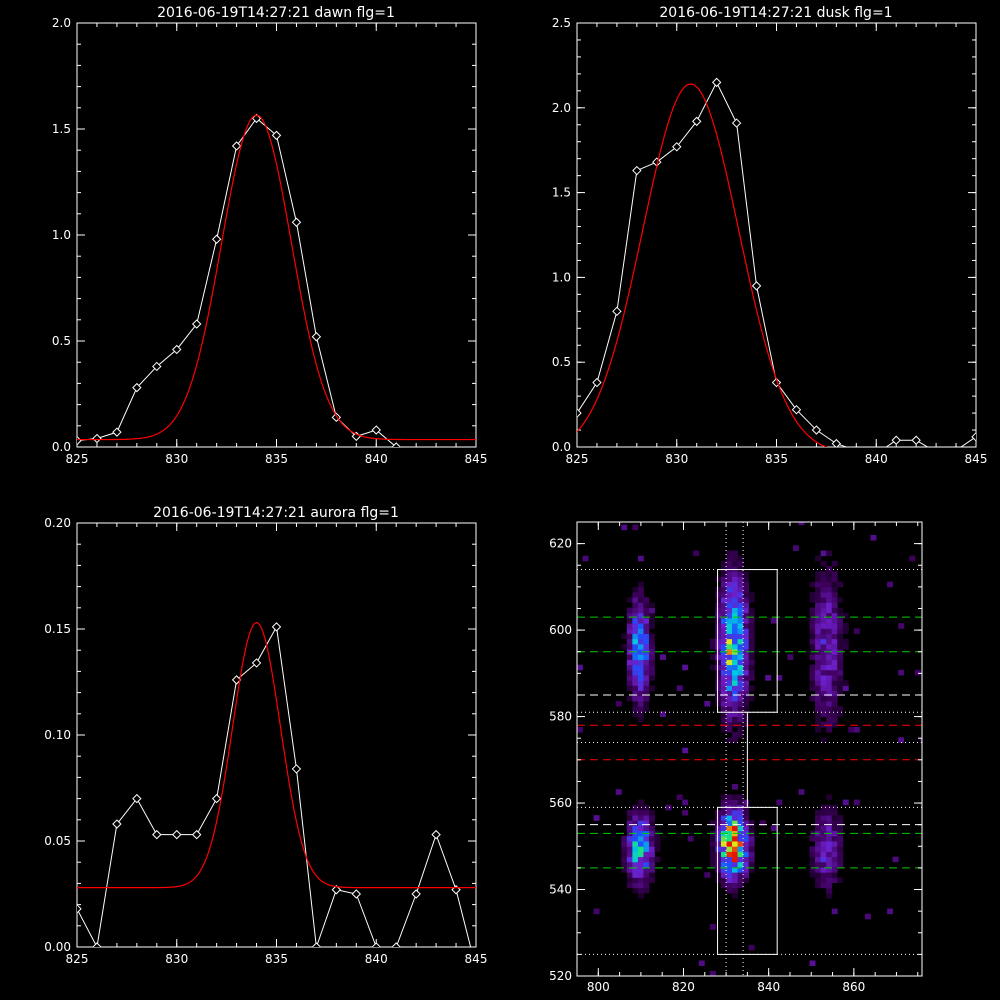 The height and width of the screenshot is (1000, 1000). I want to click on aurora-x-tick-label: 835, so click(276, 959).